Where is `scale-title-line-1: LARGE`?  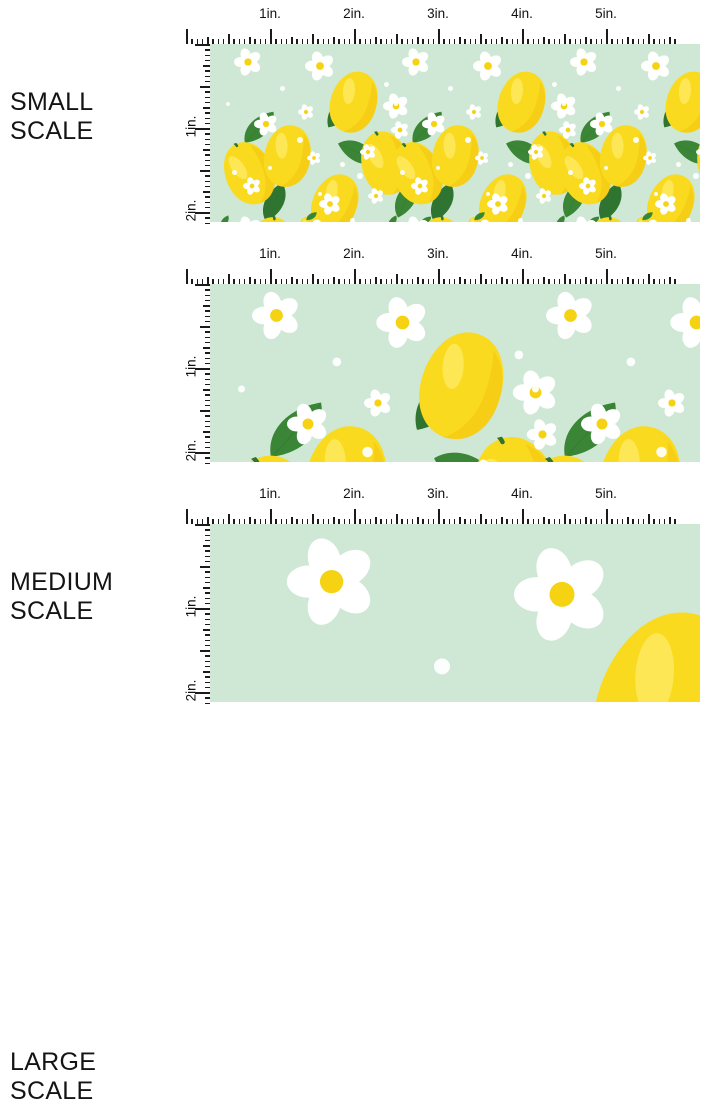 scale-title-line-1: LARGE is located at coordinates (53, 1062).